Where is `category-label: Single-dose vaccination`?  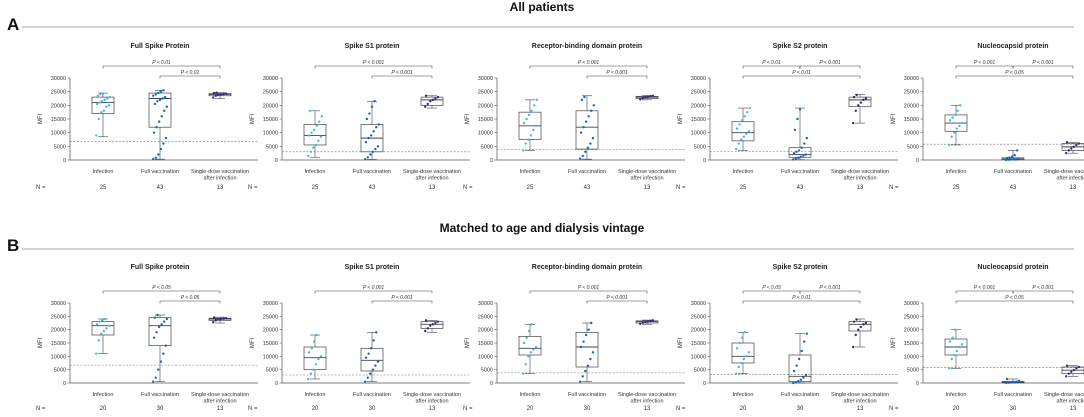
category-label: Single-dose vaccination is located at coordinates (1064, 172).